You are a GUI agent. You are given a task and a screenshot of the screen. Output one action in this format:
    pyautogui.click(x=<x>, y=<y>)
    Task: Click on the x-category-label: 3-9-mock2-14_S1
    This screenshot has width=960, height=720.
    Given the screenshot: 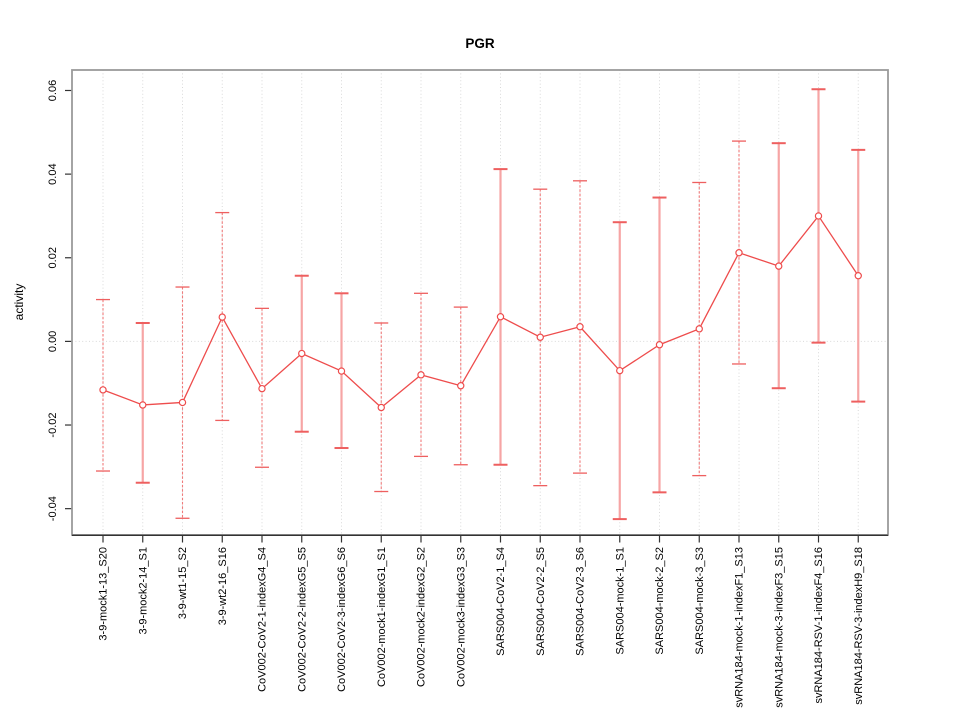 What is the action you would take?
    pyautogui.click(x=143, y=590)
    